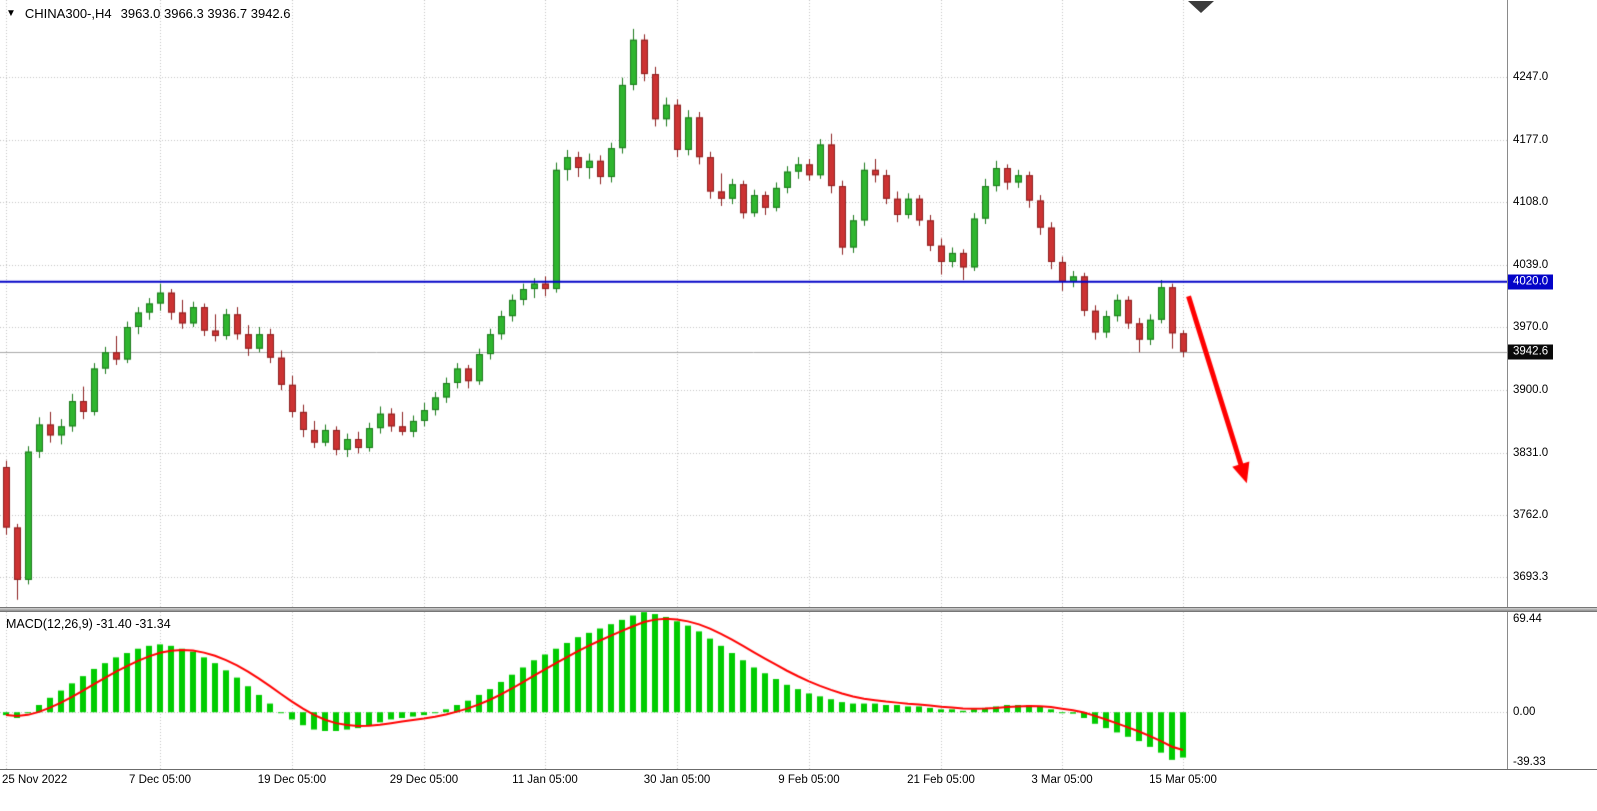  Describe the element at coordinates (205, 13) in the screenshot. I see `ohlc-values: 3963.0 3966.3 3936.7 3942.6` at that location.